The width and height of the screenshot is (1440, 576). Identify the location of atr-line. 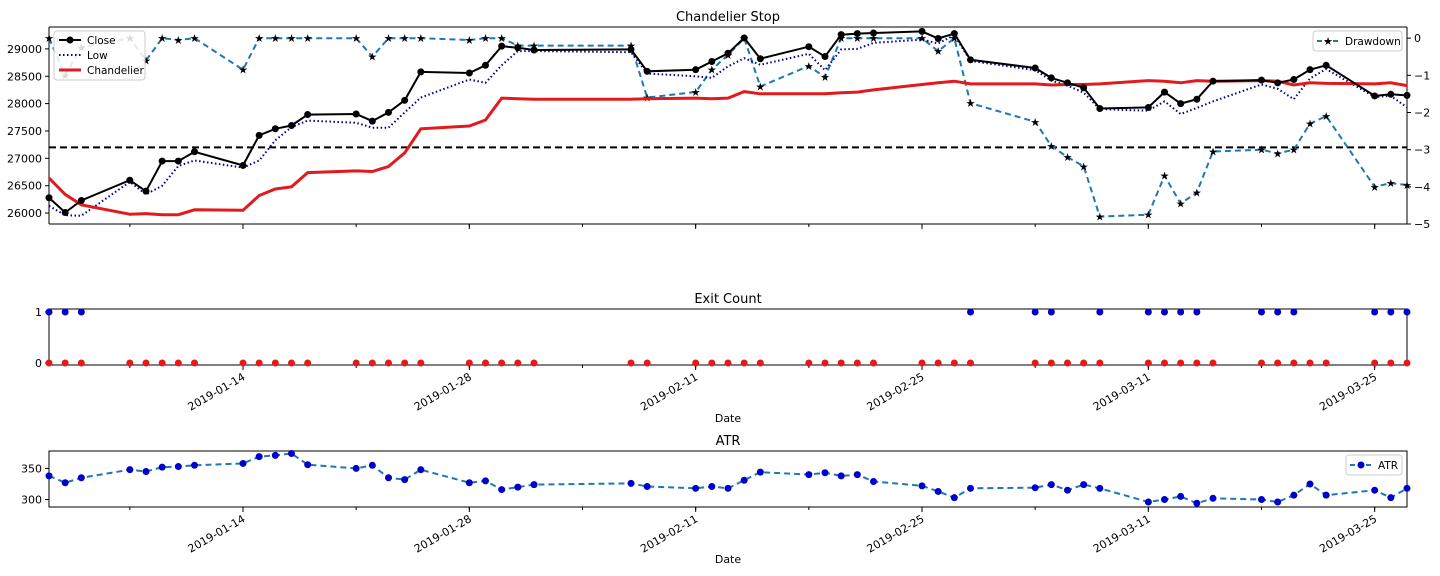
(728, 478).